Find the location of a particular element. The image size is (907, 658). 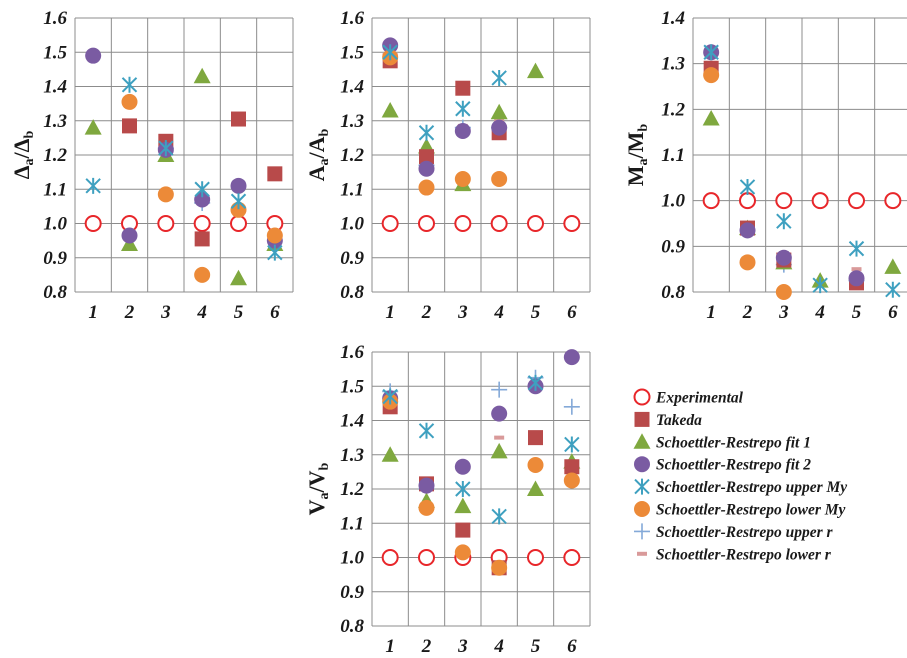

x-tick-label: 3 is located at coordinates (783, 312).